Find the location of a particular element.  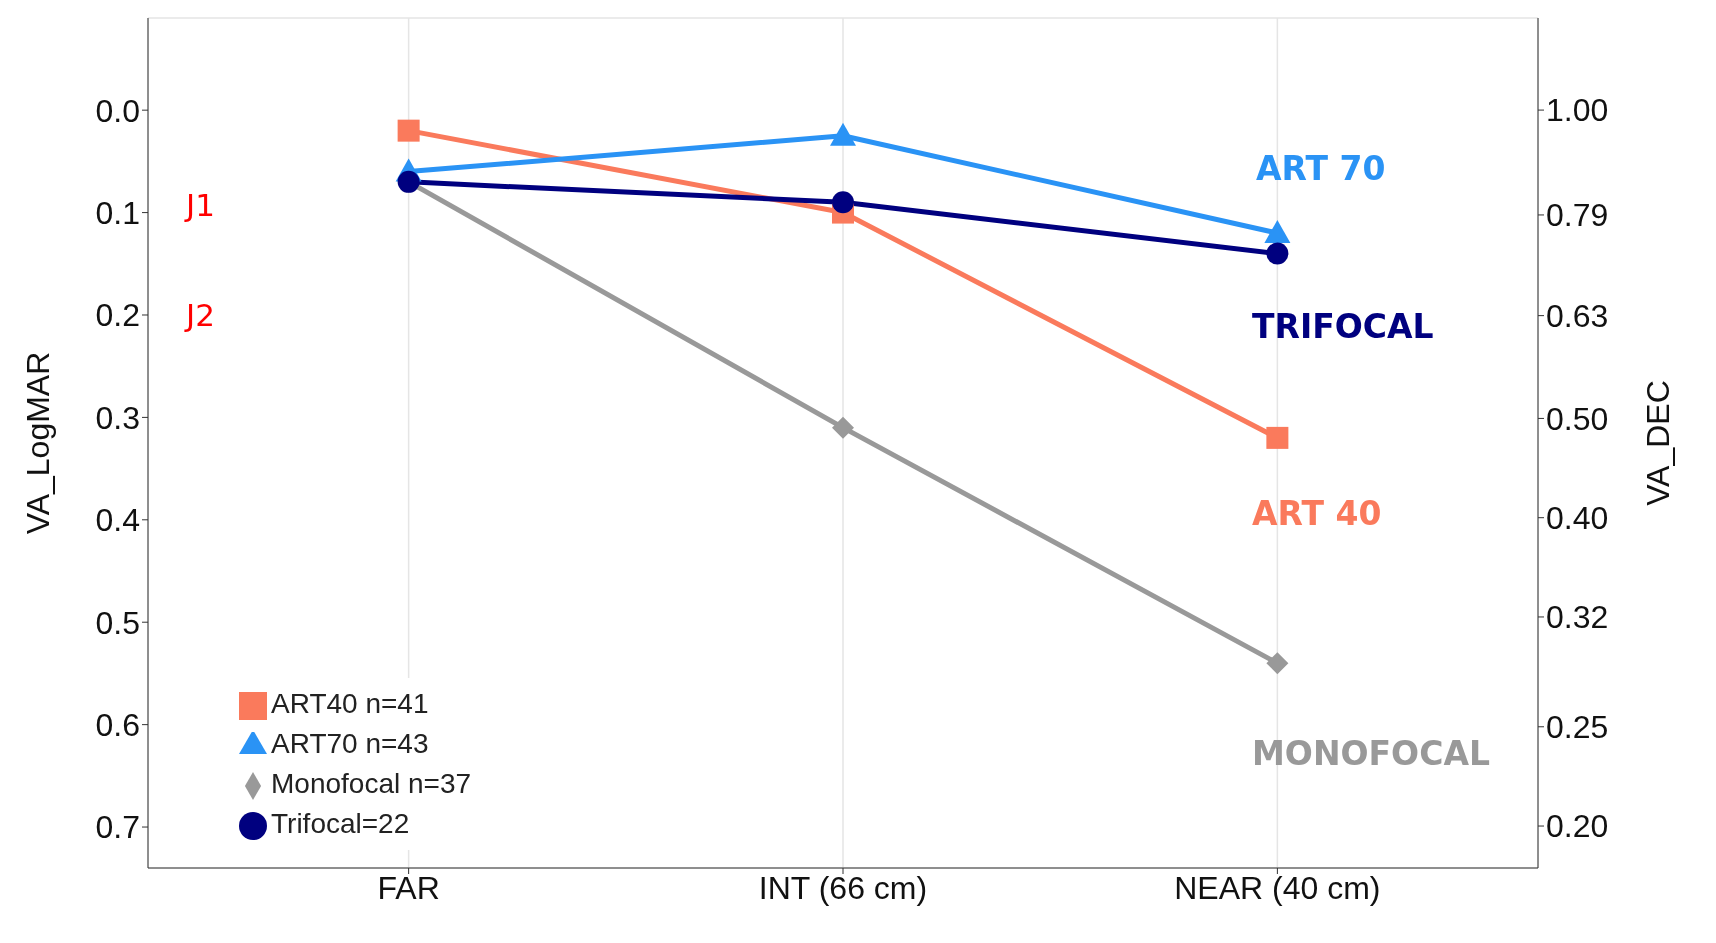

annotation: J1 is located at coordinates (199, 204).